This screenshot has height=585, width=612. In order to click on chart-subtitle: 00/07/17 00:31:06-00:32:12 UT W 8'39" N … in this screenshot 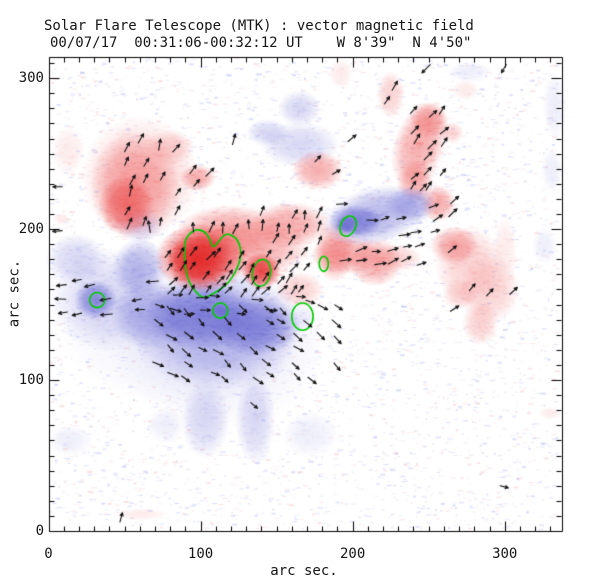, I will do `click(261, 43)`.